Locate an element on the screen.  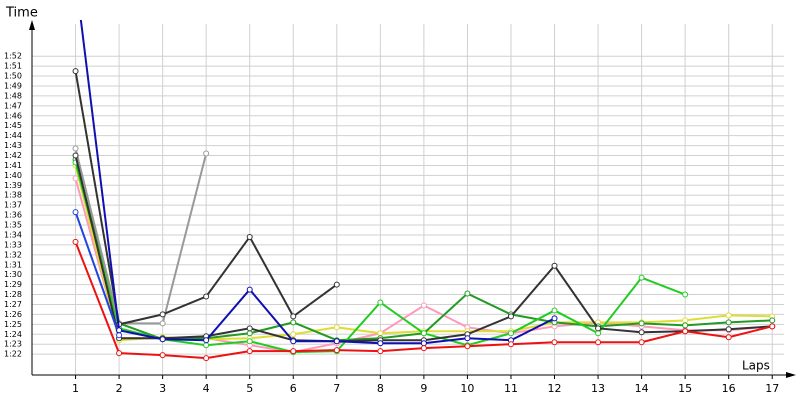
y-tick-label: 1:24 is located at coordinates (13, 334).